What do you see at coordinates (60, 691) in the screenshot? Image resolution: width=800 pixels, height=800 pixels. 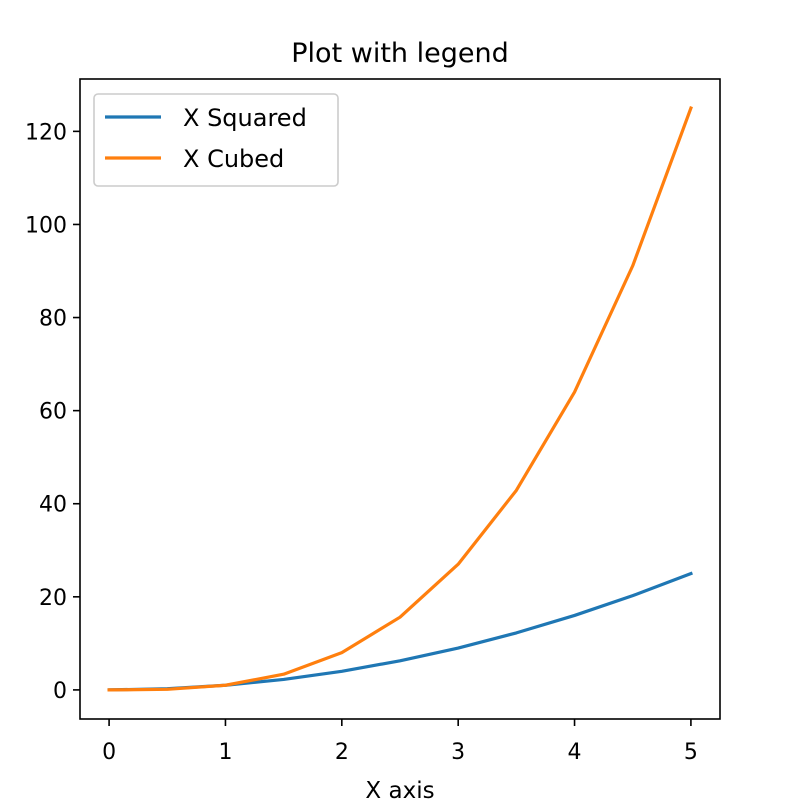 I see `y-tick-label-0: 0` at bounding box center [60, 691].